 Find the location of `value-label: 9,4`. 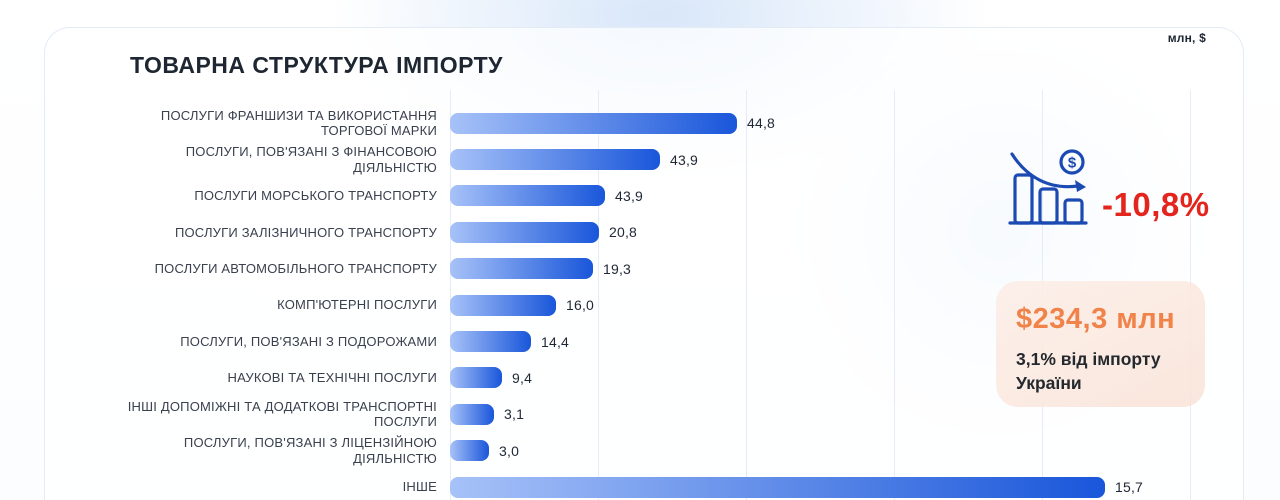

value-label: 9,4 is located at coordinates (522, 377).